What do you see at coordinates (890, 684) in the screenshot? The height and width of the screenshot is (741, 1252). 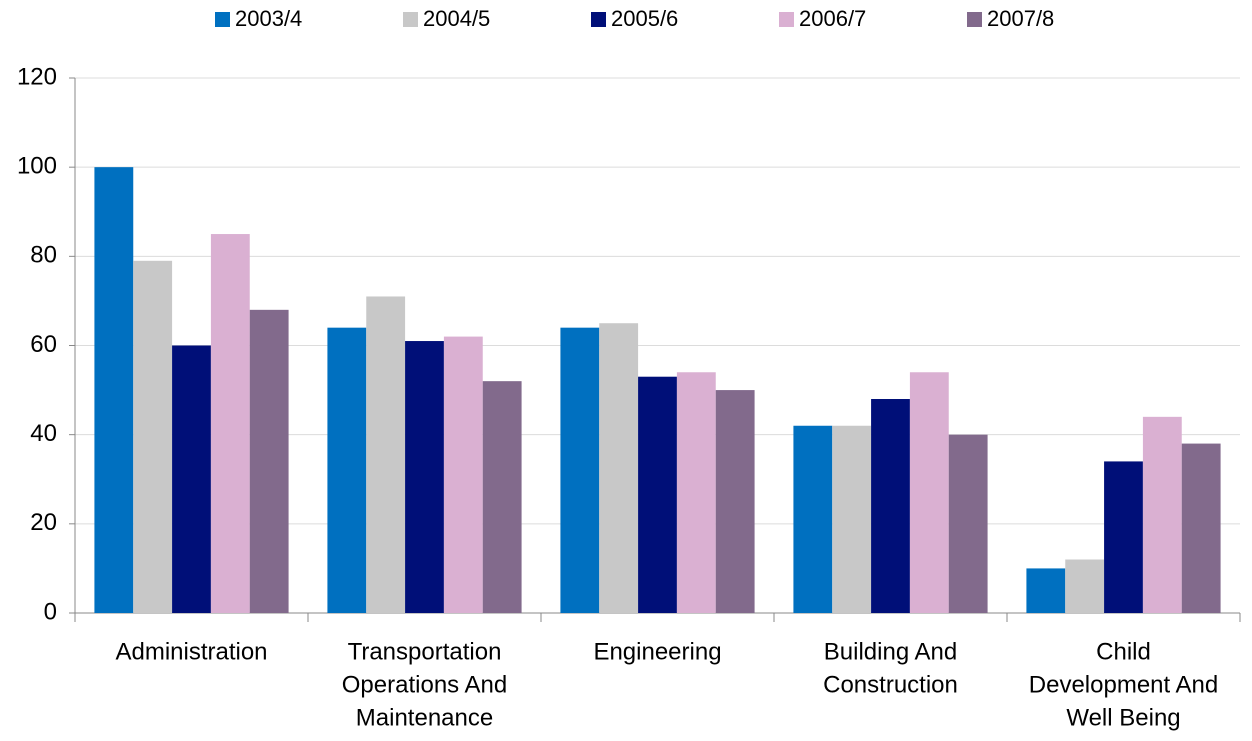 I see `x-tick-label: Construction` at bounding box center [890, 684].